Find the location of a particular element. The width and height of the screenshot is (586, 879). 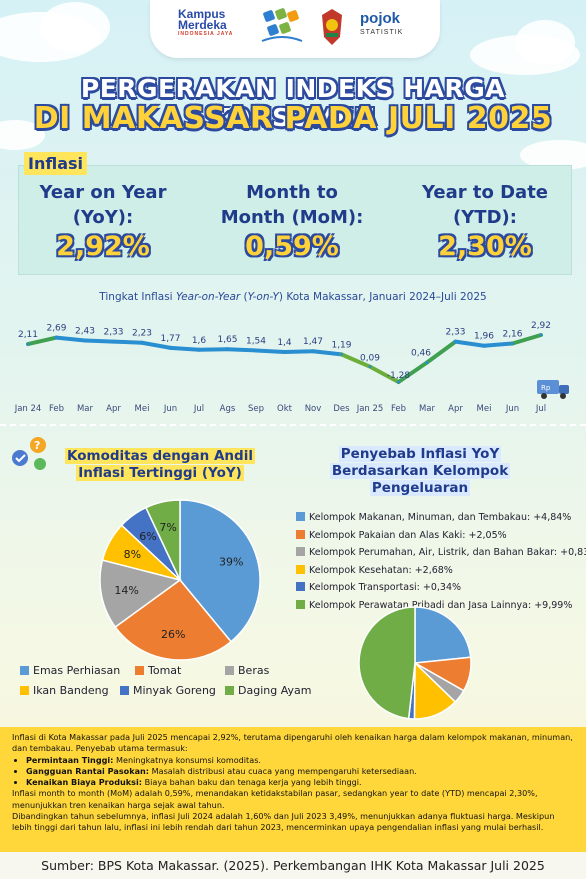

data-label: 2,43 is located at coordinates (85, 331).